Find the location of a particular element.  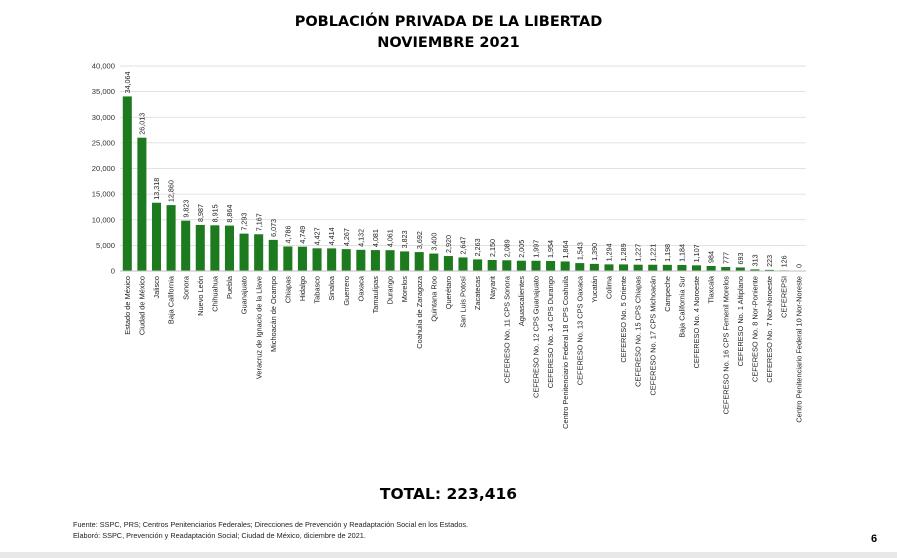

category-label: CEFEREPSI is located at coordinates (784, 297).